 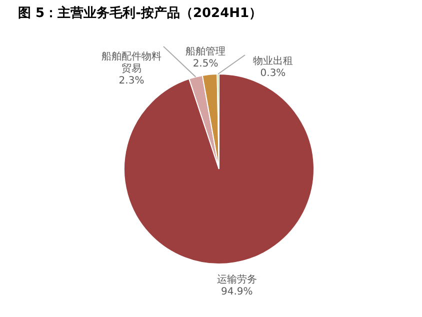 I want to click on data-label: 0.3%, so click(x=273, y=74).